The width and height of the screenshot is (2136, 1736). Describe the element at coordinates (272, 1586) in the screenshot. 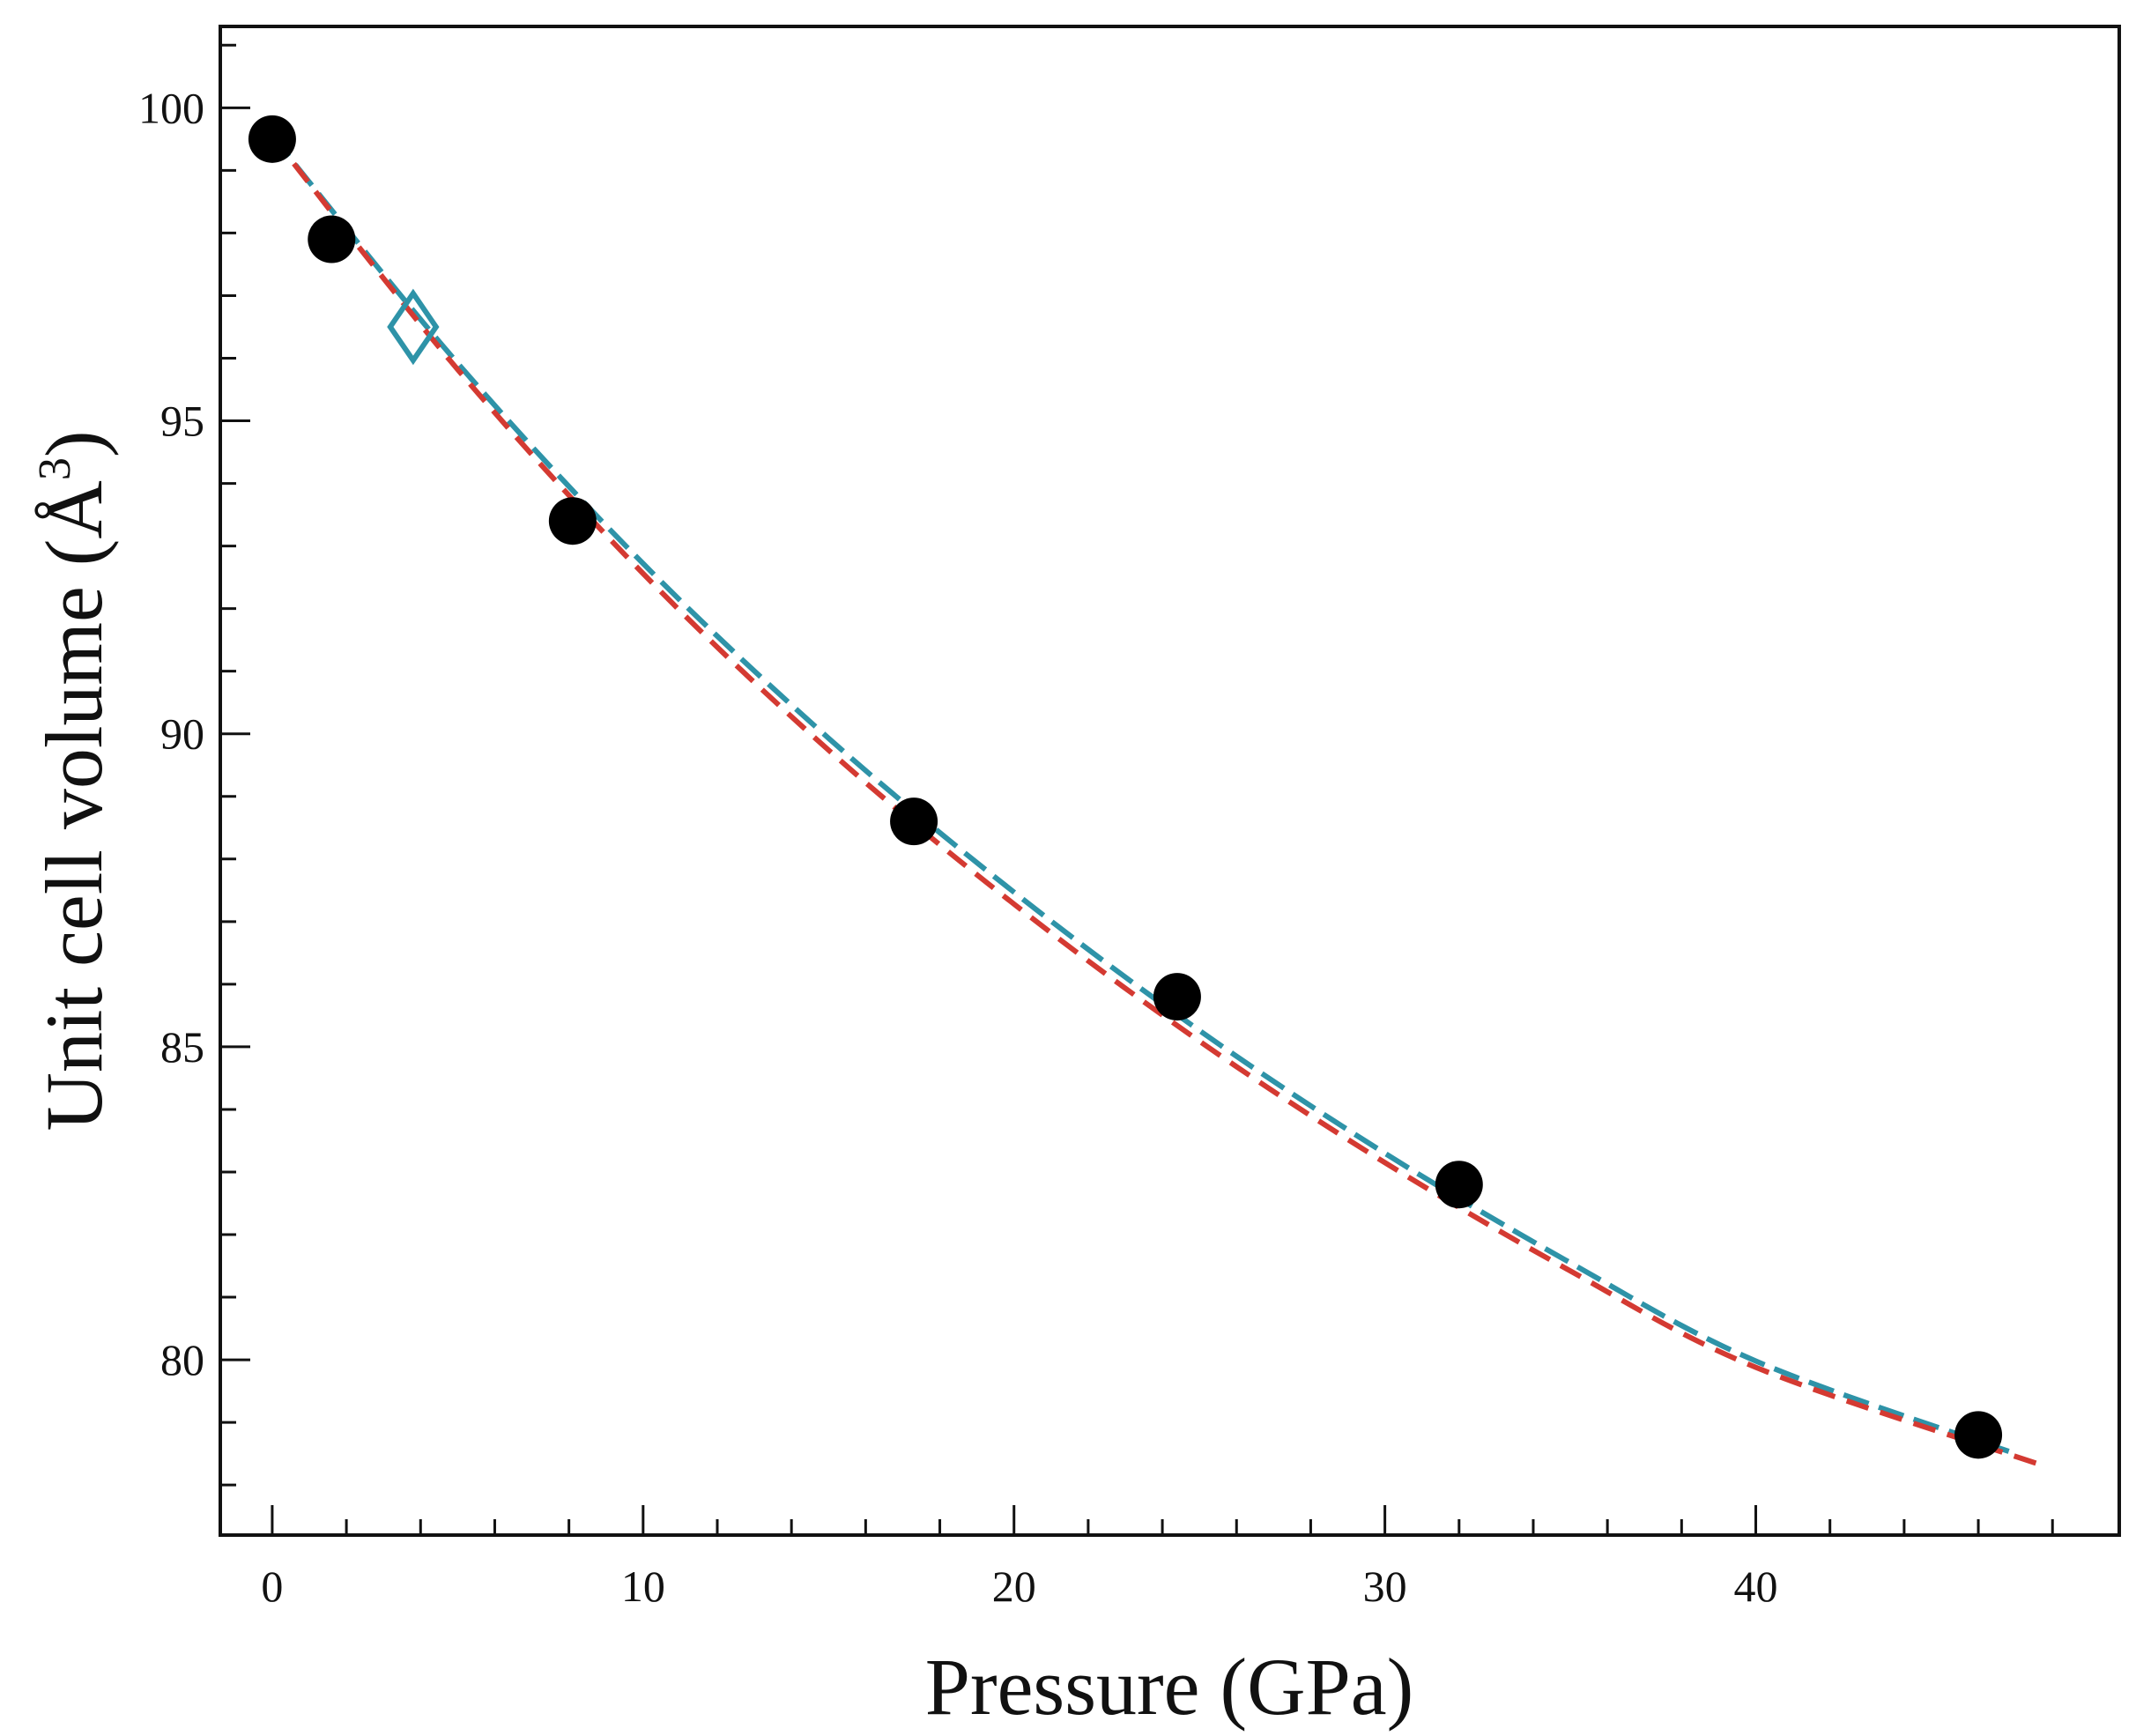

I see `x-tick-label: 0` at that location.